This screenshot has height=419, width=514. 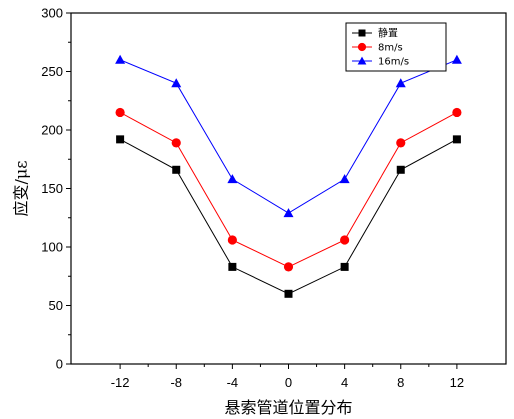 What do you see at coordinates (52, 188) in the screenshot?
I see `y-tick-label: 150` at bounding box center [52, 188].